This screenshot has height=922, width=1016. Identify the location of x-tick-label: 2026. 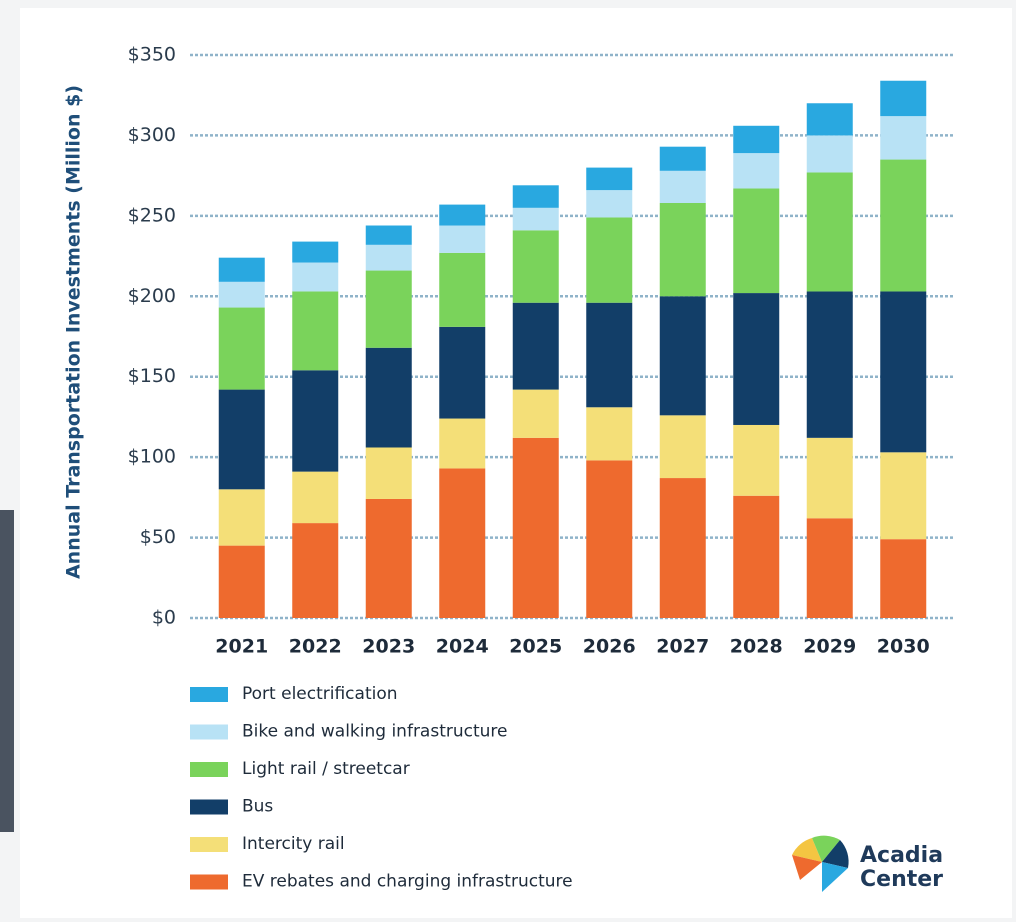
(609, 647).